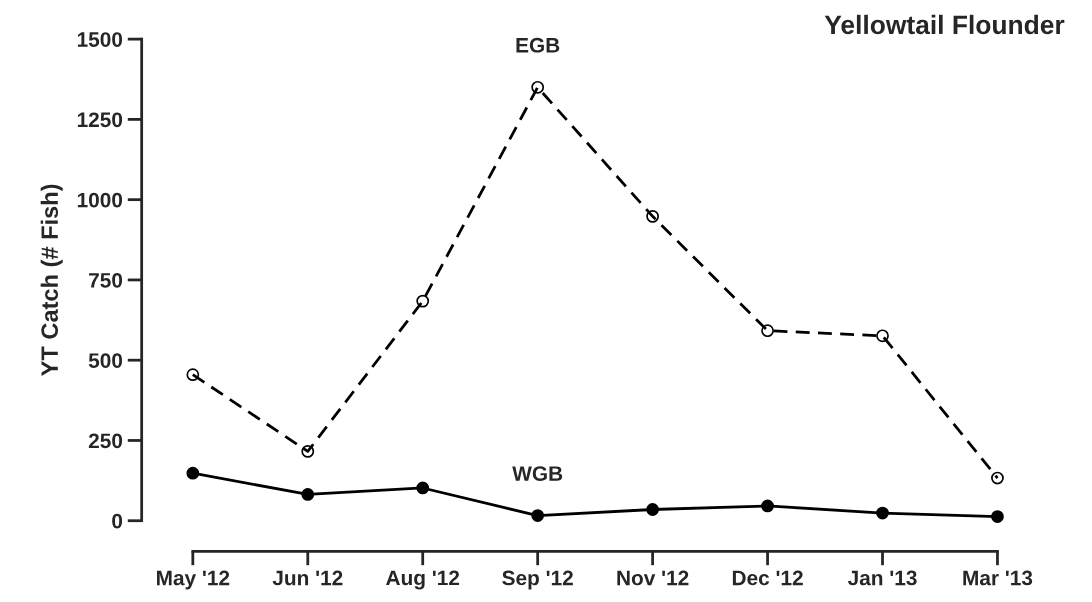 The height and width of the screenshot is (602, 1092). I want to click on x-tick-label: May '12, so click(193, 580).